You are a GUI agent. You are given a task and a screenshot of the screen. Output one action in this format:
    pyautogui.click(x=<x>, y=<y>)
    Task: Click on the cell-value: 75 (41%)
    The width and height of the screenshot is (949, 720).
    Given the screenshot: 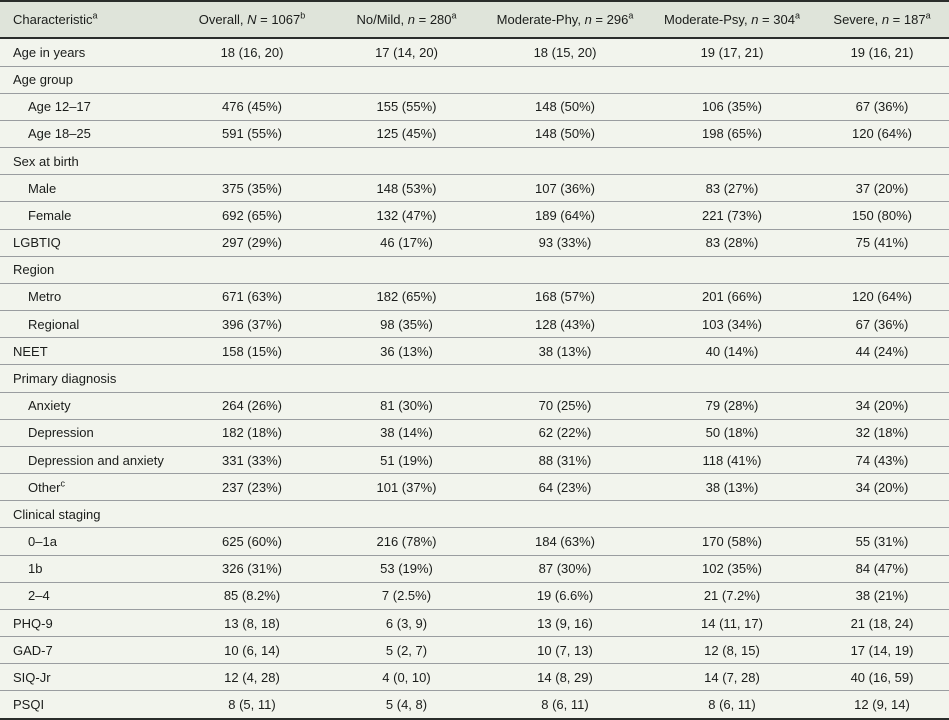 What is the action you would take?
    pyautogui.click(x=882, y=243)
    